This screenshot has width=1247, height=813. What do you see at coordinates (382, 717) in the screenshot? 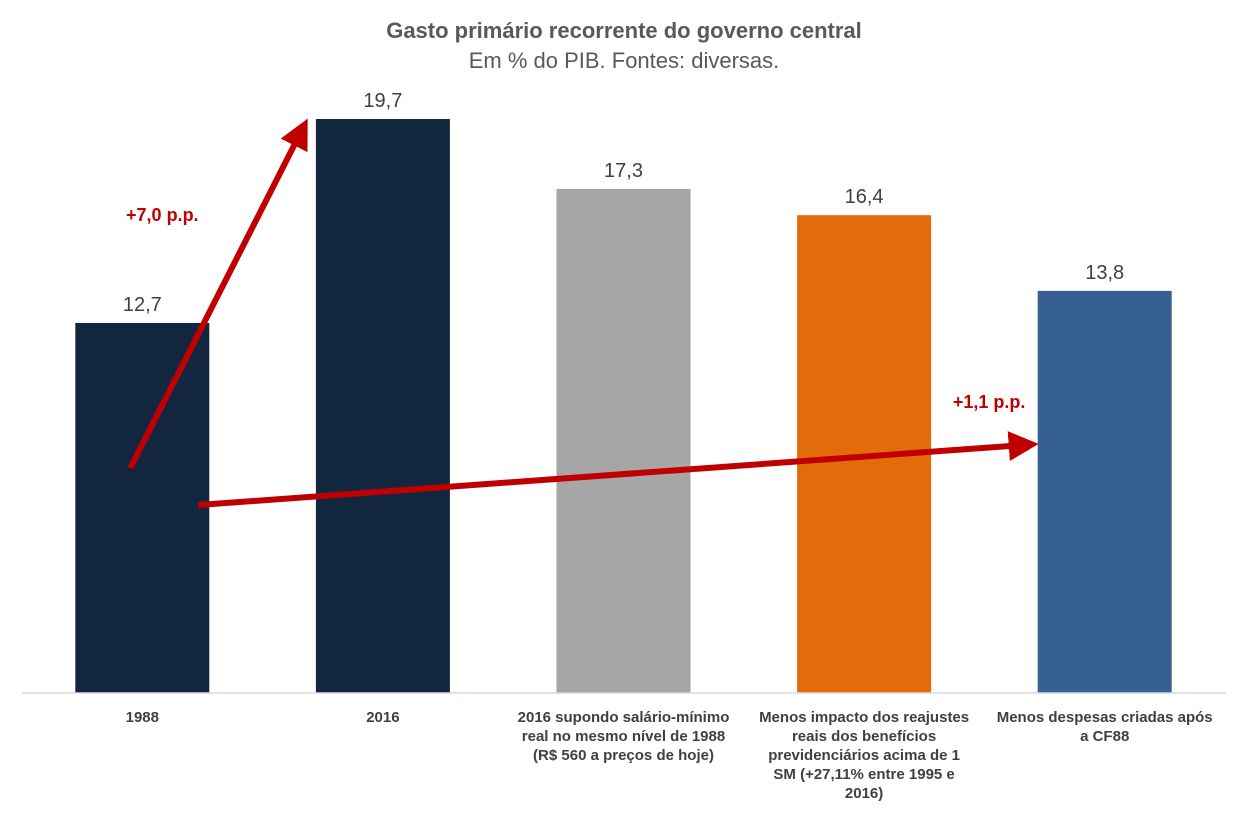
I see `category-label-1: 2016` at bounding box center [382, 717].